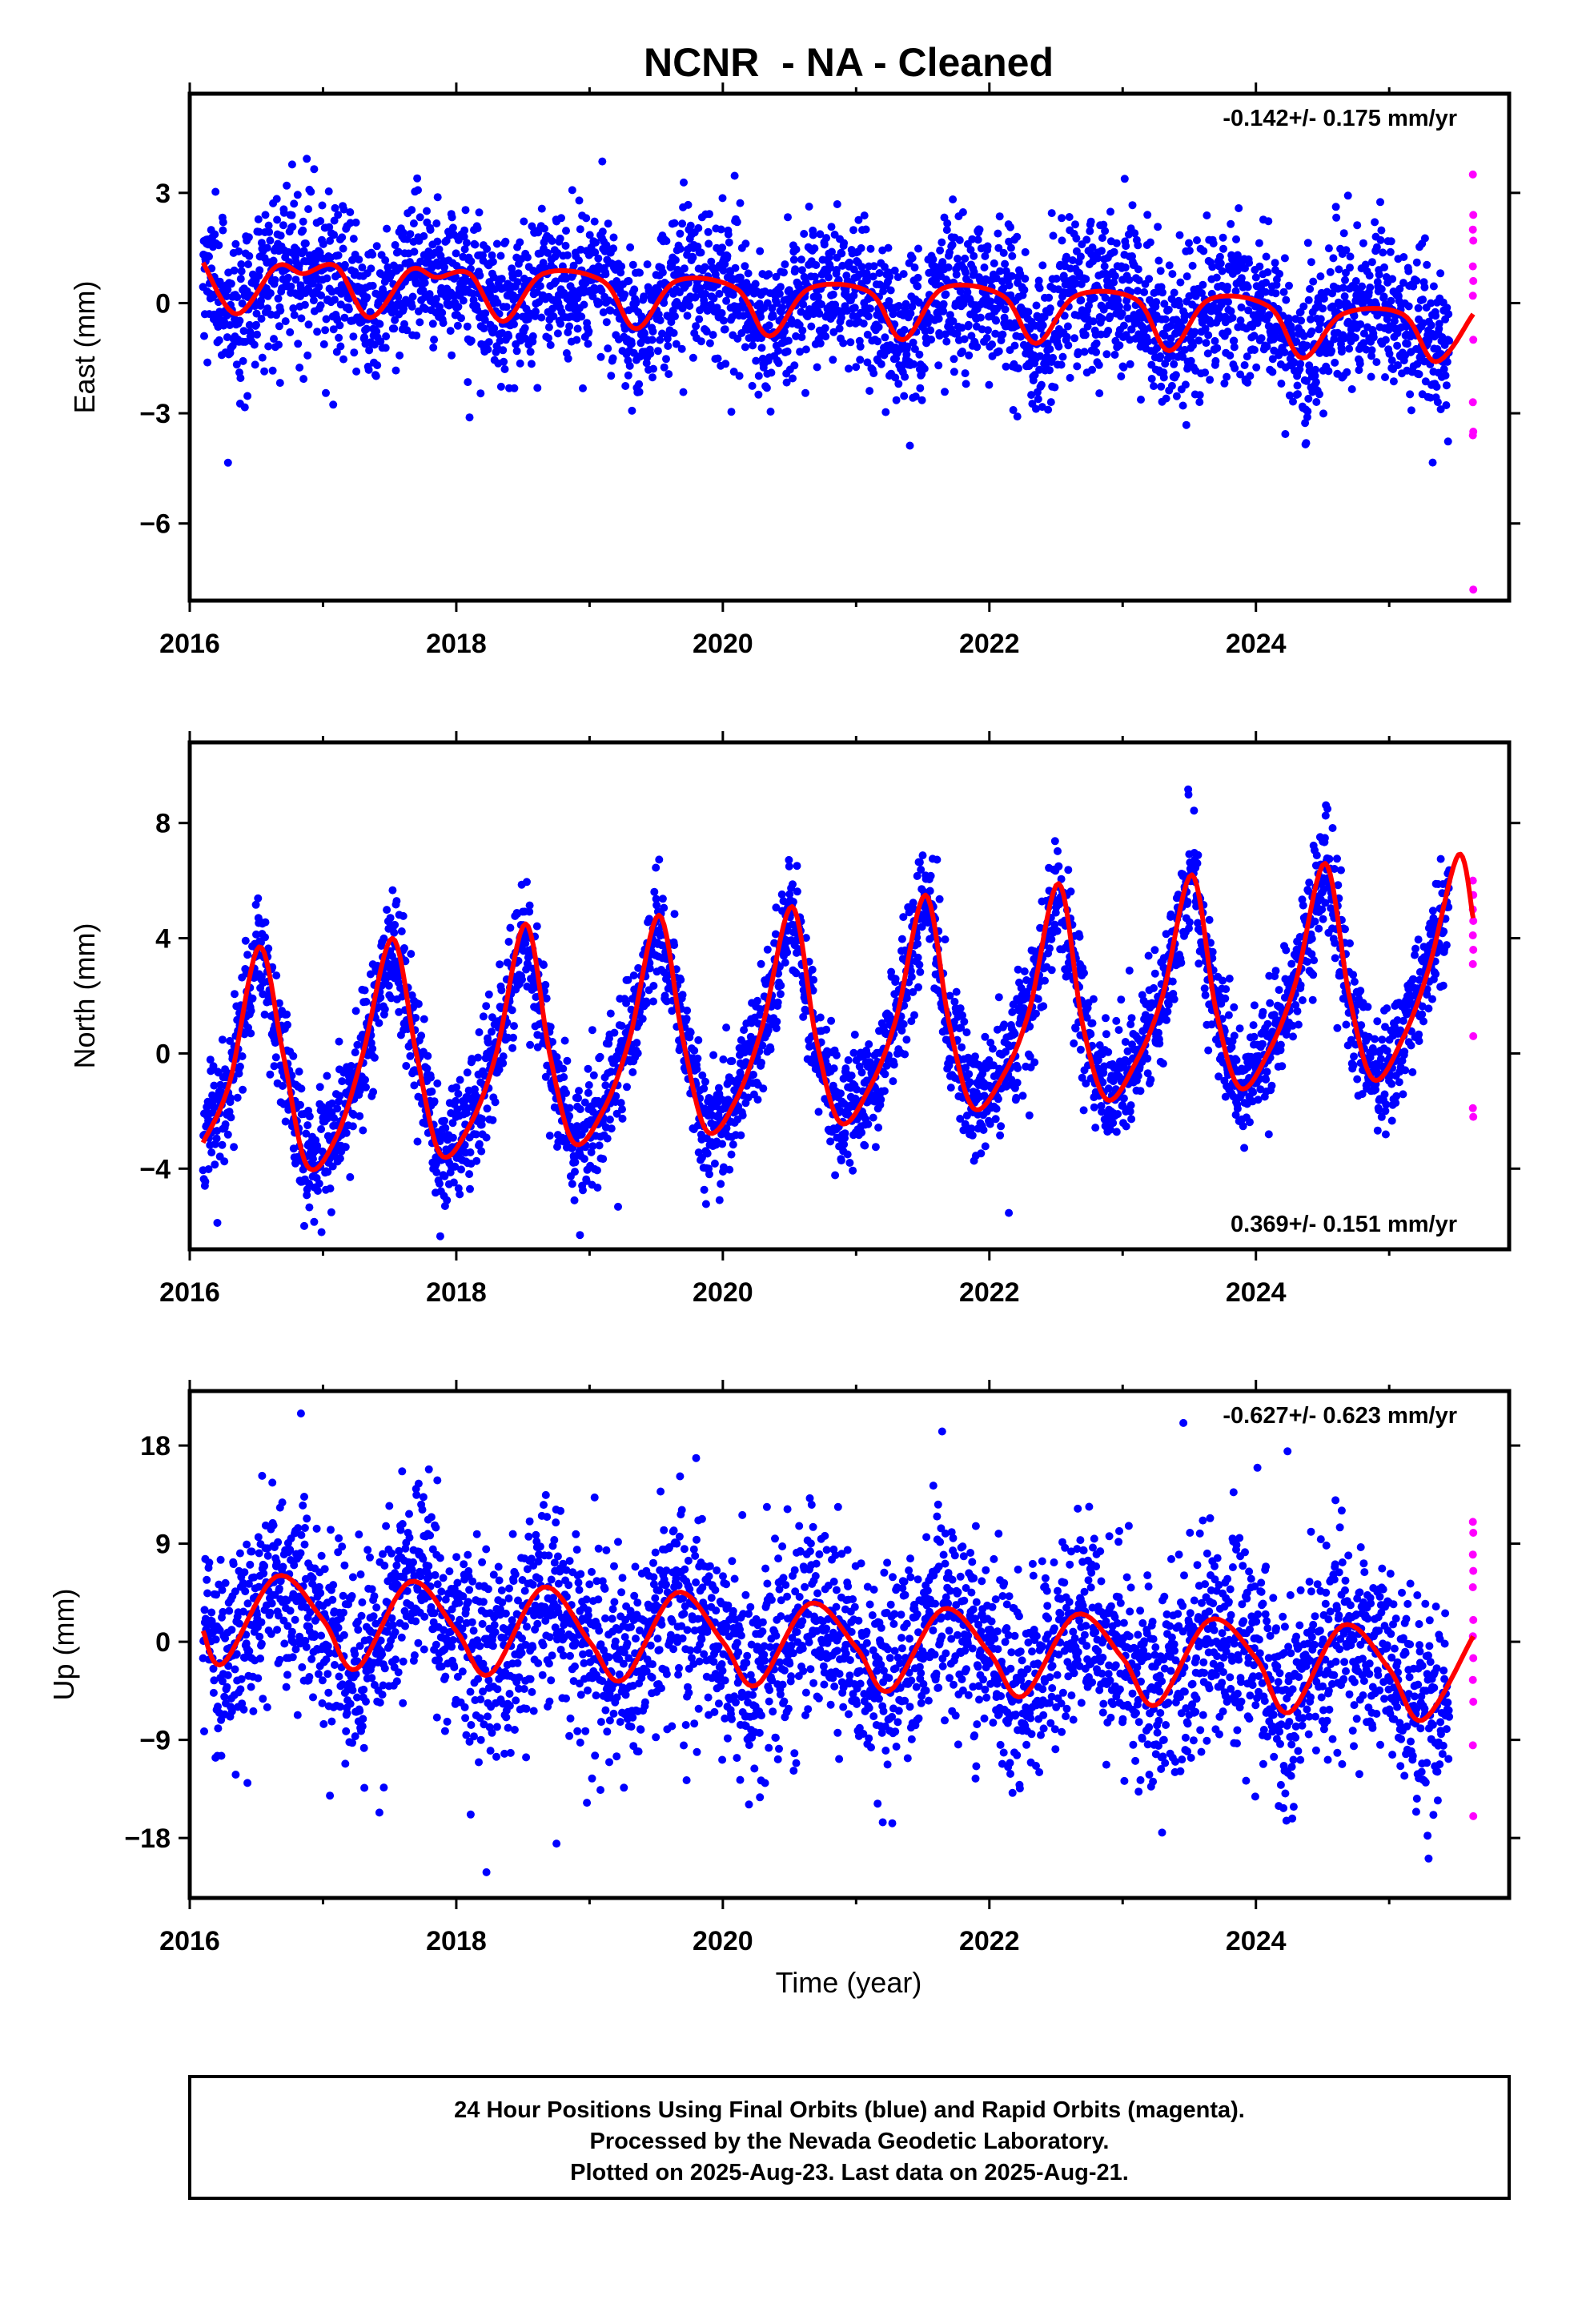  What do you see at coordinates (189, 644) in the screenshot?
I see `east-x-tick-label: 2016` at bounding box center [189, 644].